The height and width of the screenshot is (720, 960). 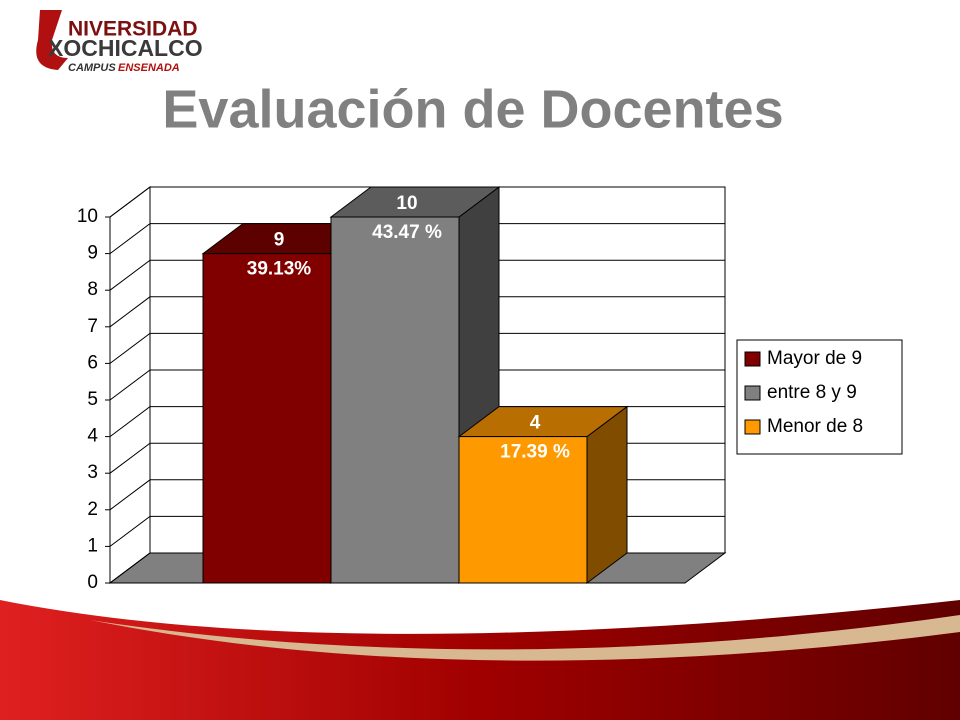 I want to click on legend-label: Menor de 8, so click(x=815, y=426).